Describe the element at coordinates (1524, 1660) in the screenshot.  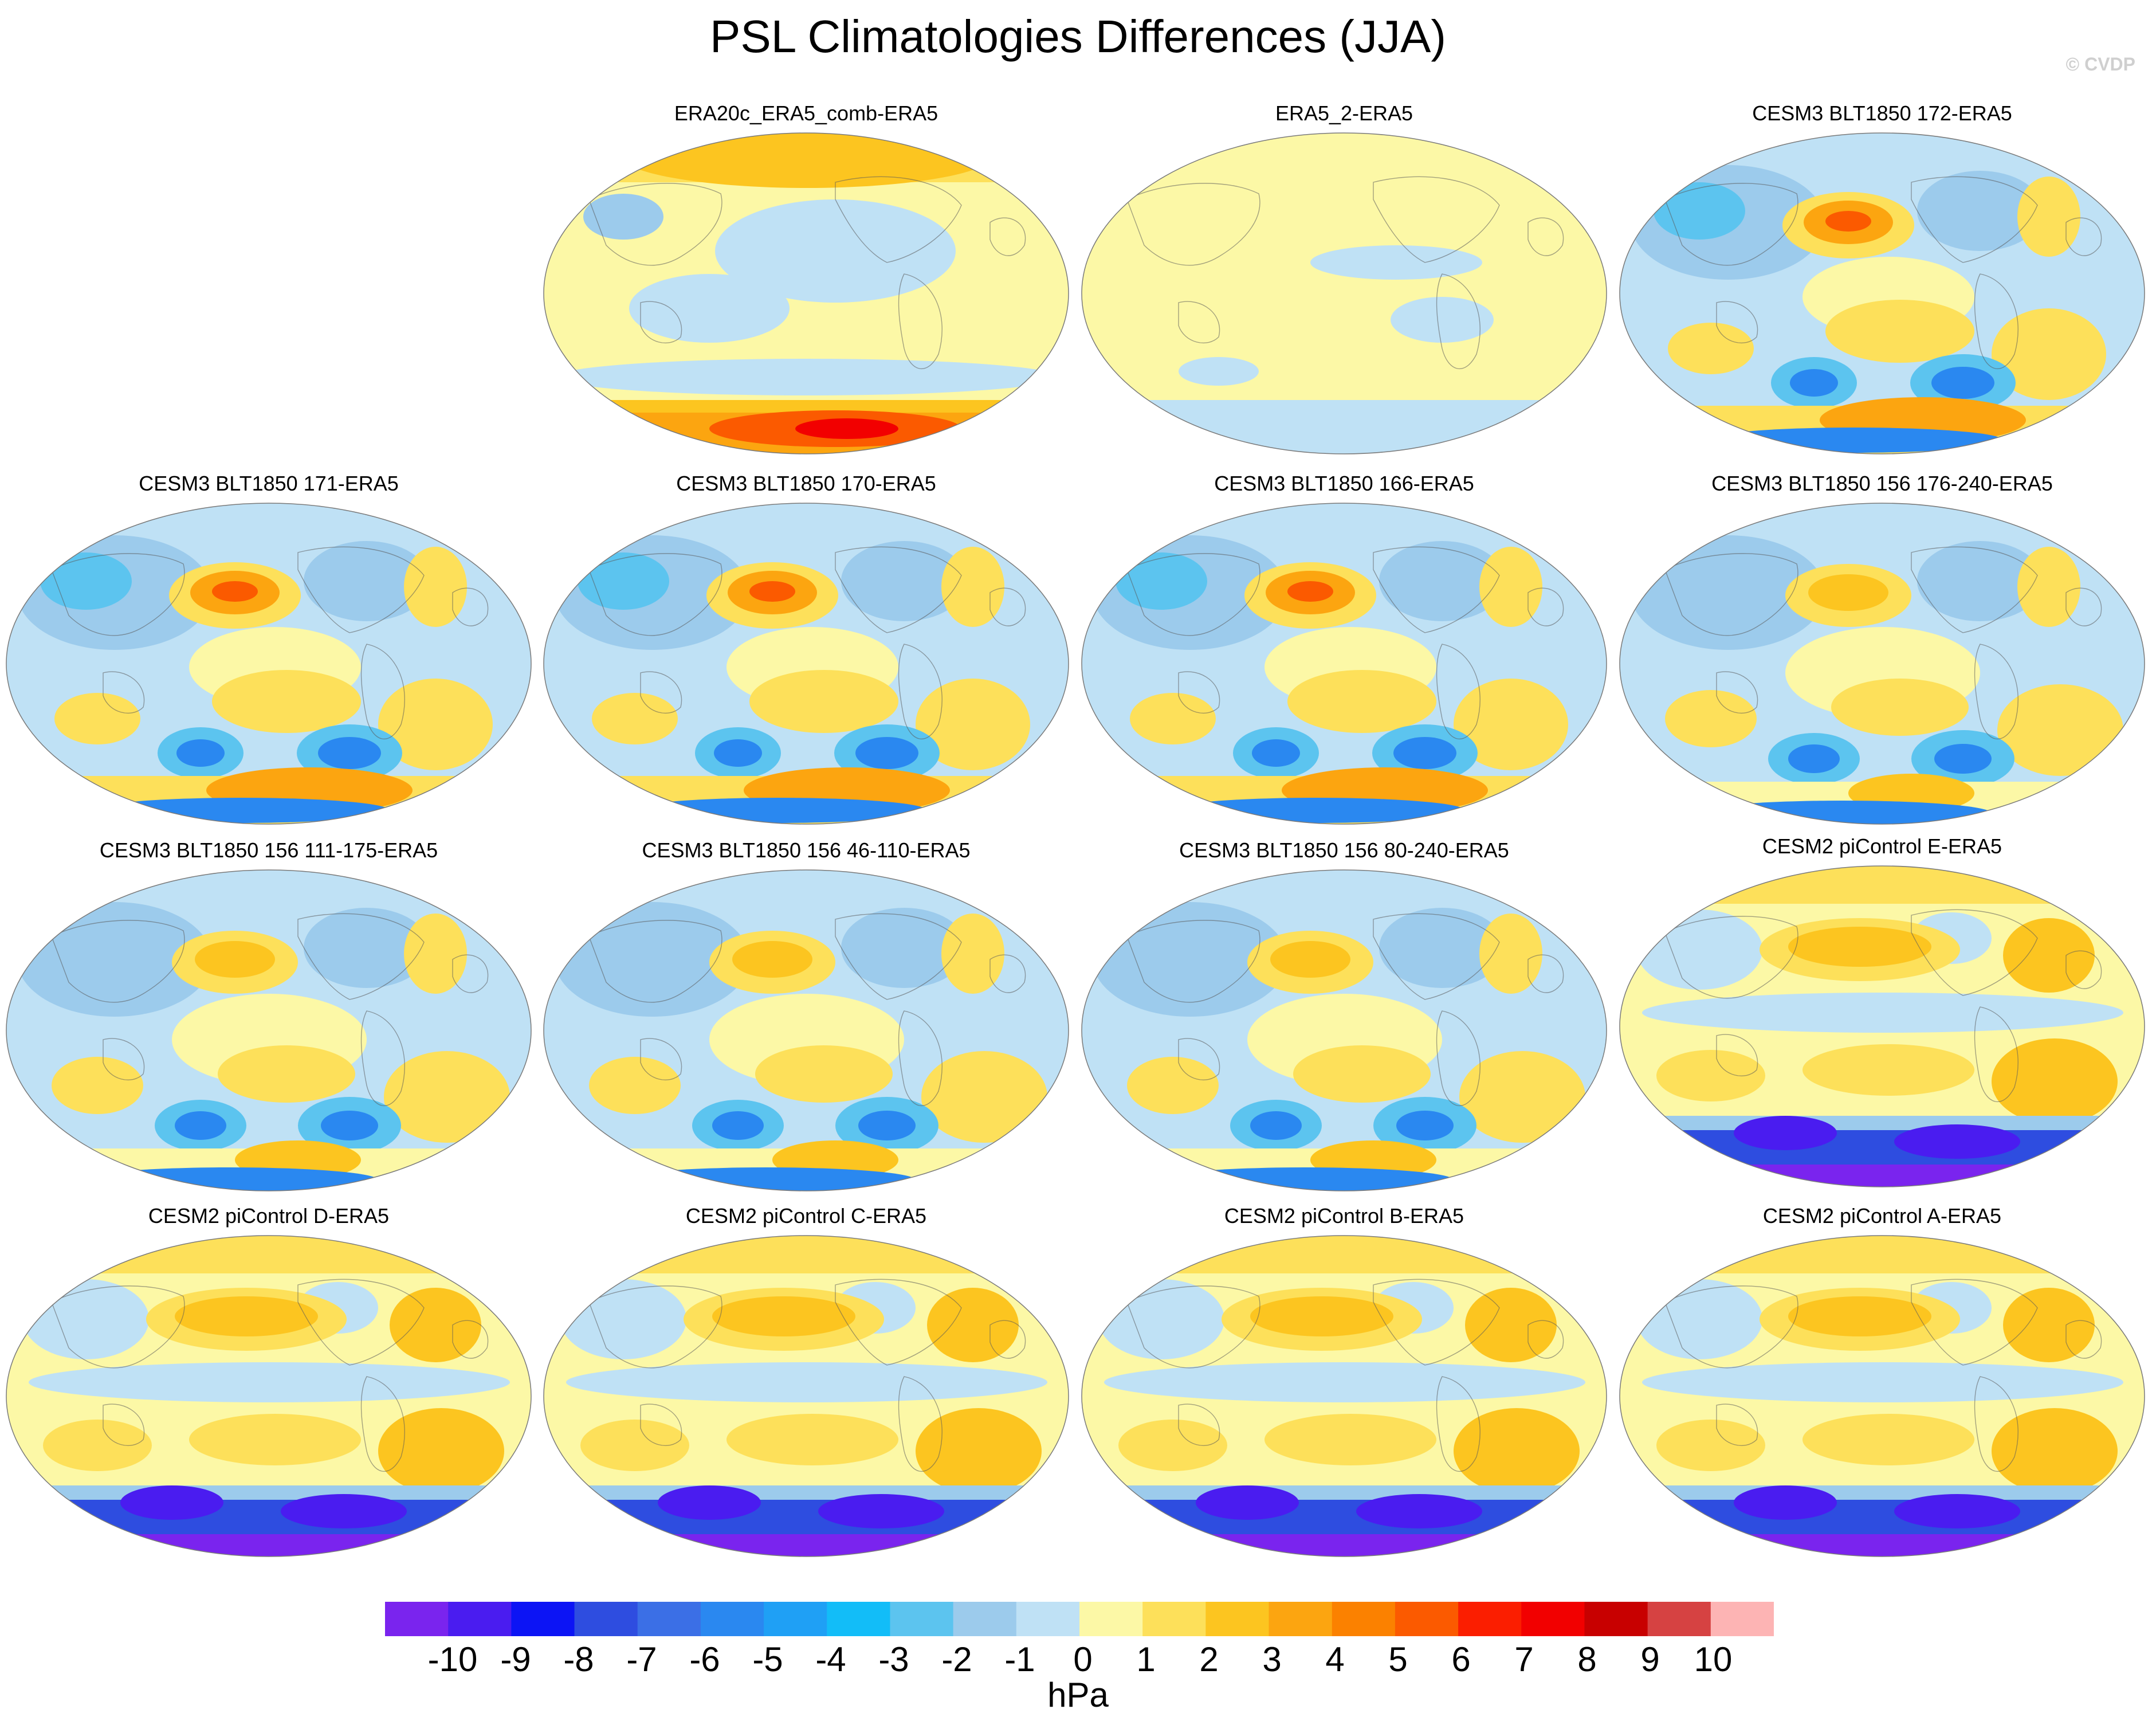
I see `colorbar-tick: 7` at that location.